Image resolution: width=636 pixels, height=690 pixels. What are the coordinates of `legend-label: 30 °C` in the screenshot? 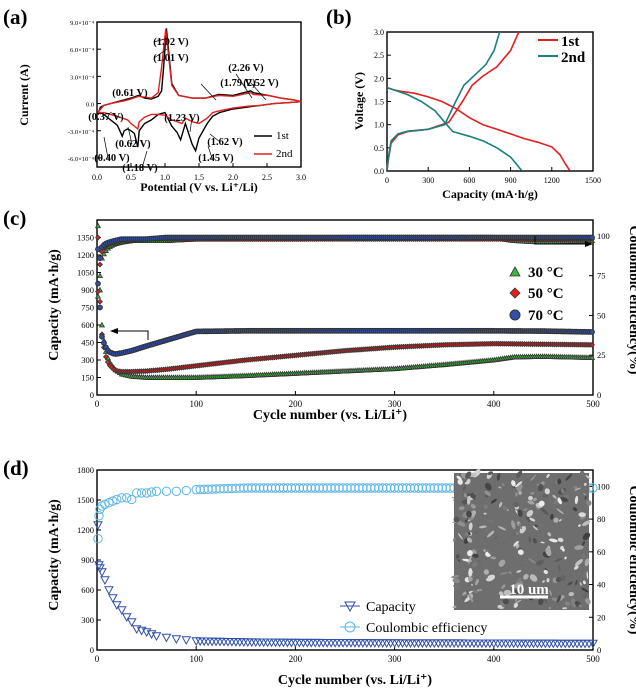 It's located at (546, 273).